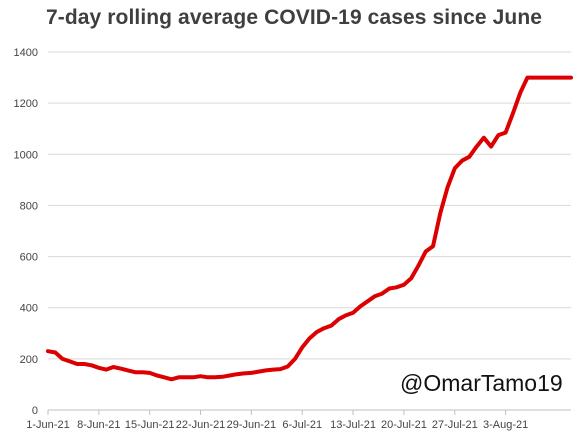 Image resolution: width=588 pixels, height=442 pixels. Describe the element at coordinates (505, 425) in the screenshot. I see `x-tick-label: 3-Aug-21` at that location.